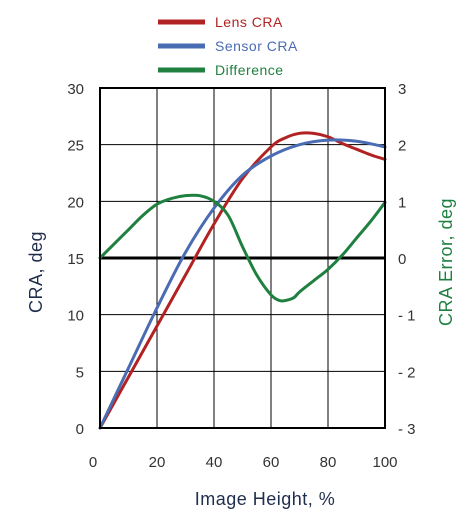 This screenshot has height=516, width=466. Describe the element at coordinates (407, 372) in the screenshot. I see `right-tick-label: - 2` at that location.